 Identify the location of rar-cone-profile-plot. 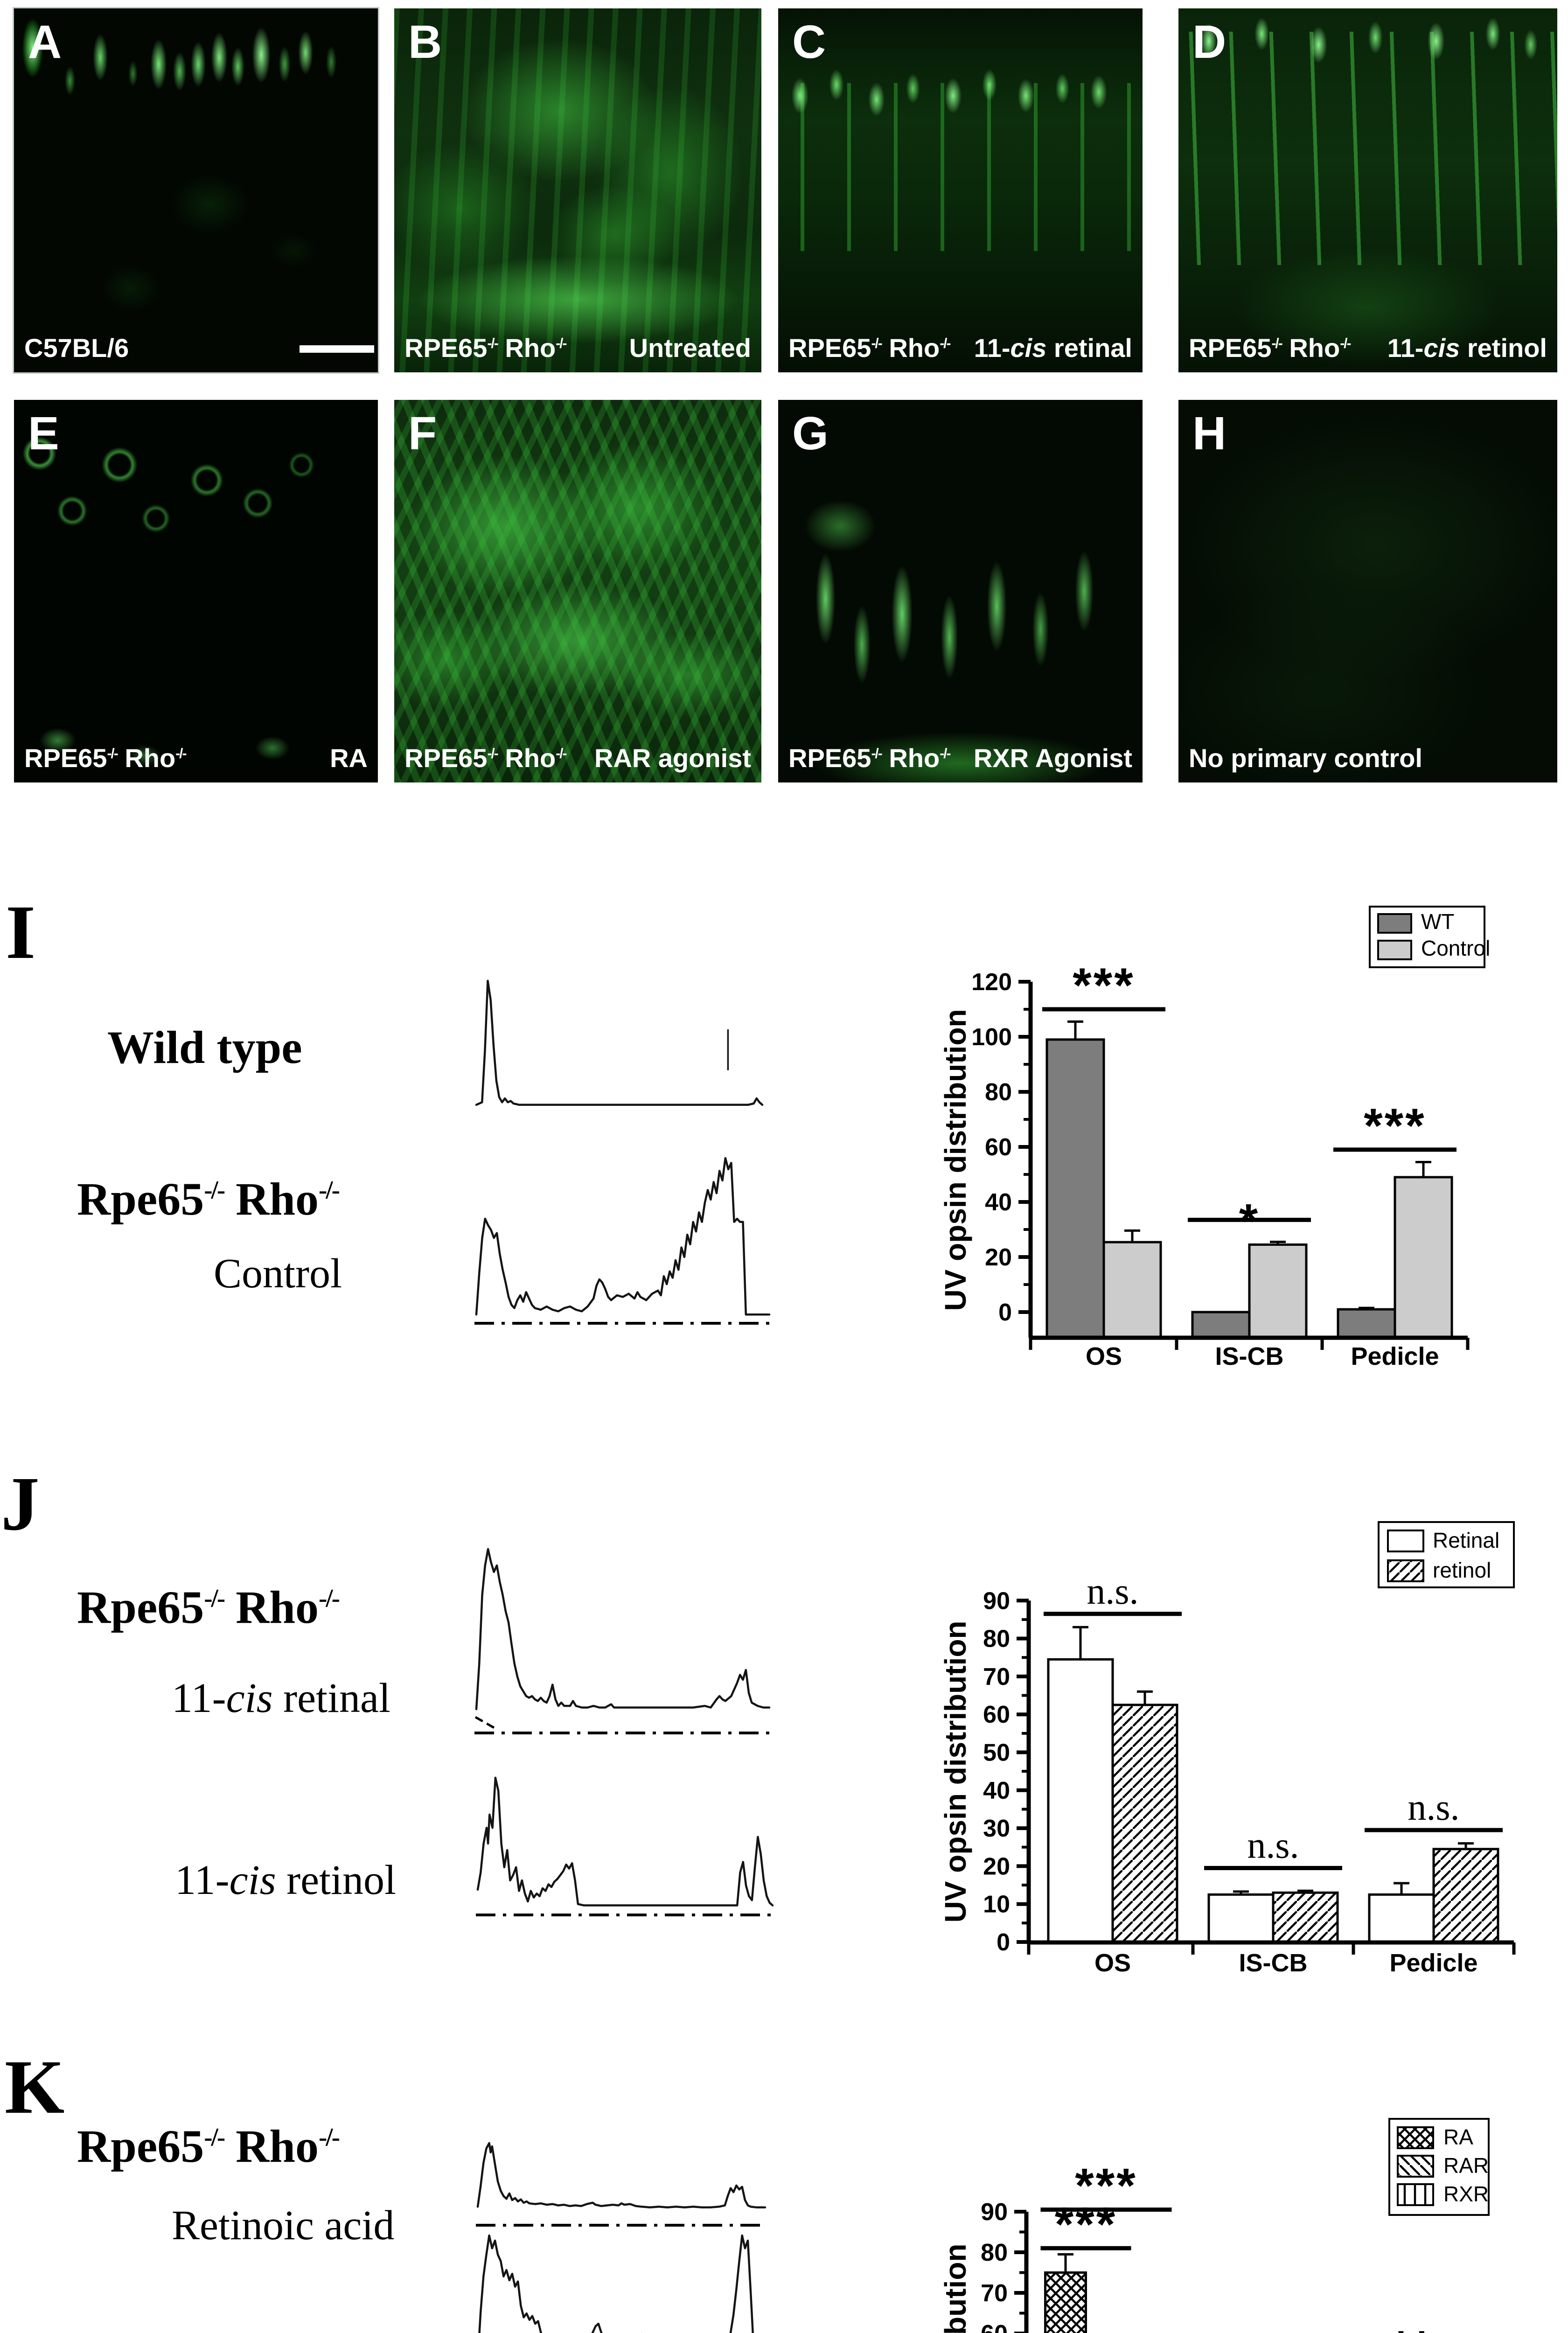
(616, 2283).